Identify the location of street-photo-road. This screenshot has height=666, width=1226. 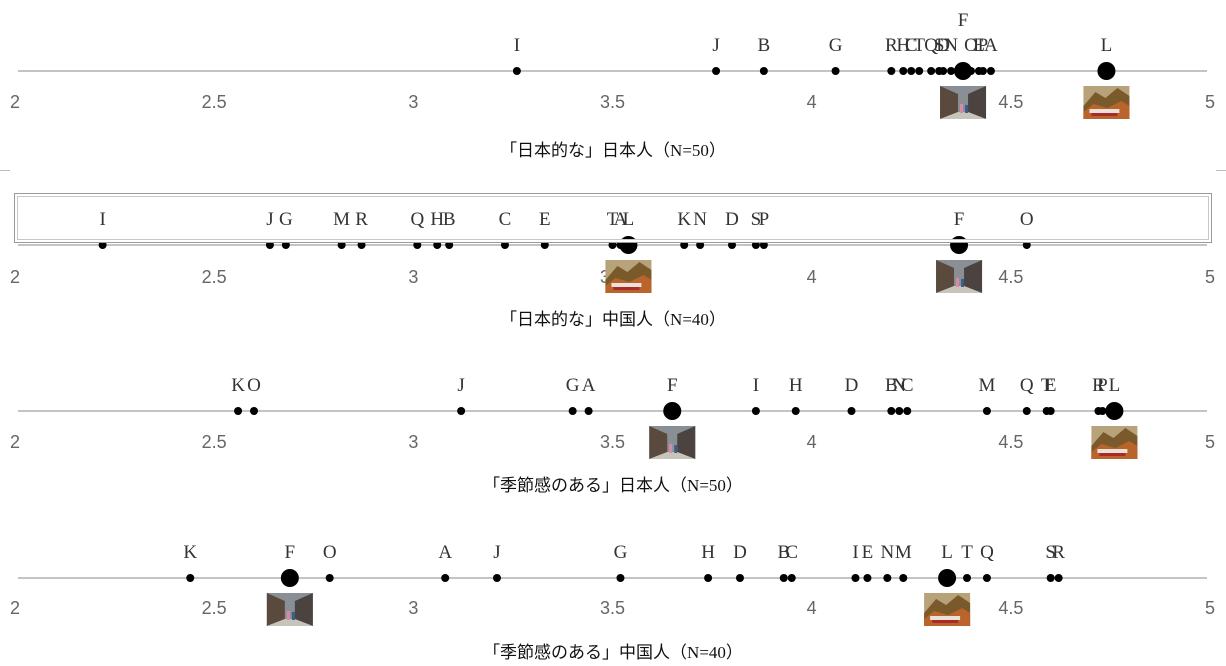
(959, 289).